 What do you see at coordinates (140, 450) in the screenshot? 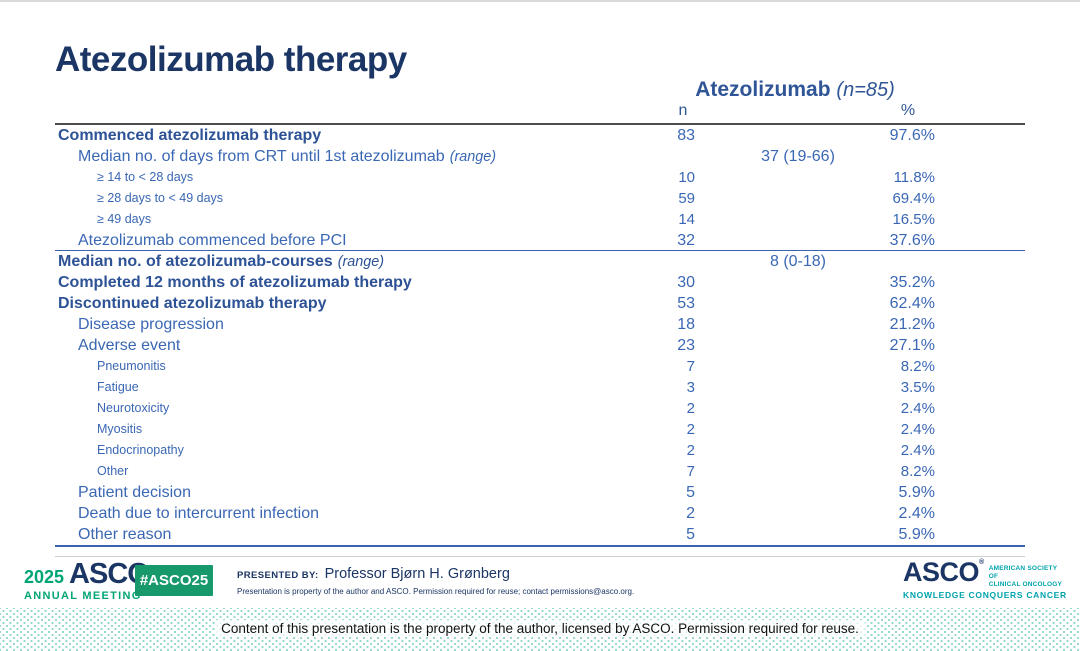
I see `row-label: Endocrinopathy` at bounding box center [140, 450].